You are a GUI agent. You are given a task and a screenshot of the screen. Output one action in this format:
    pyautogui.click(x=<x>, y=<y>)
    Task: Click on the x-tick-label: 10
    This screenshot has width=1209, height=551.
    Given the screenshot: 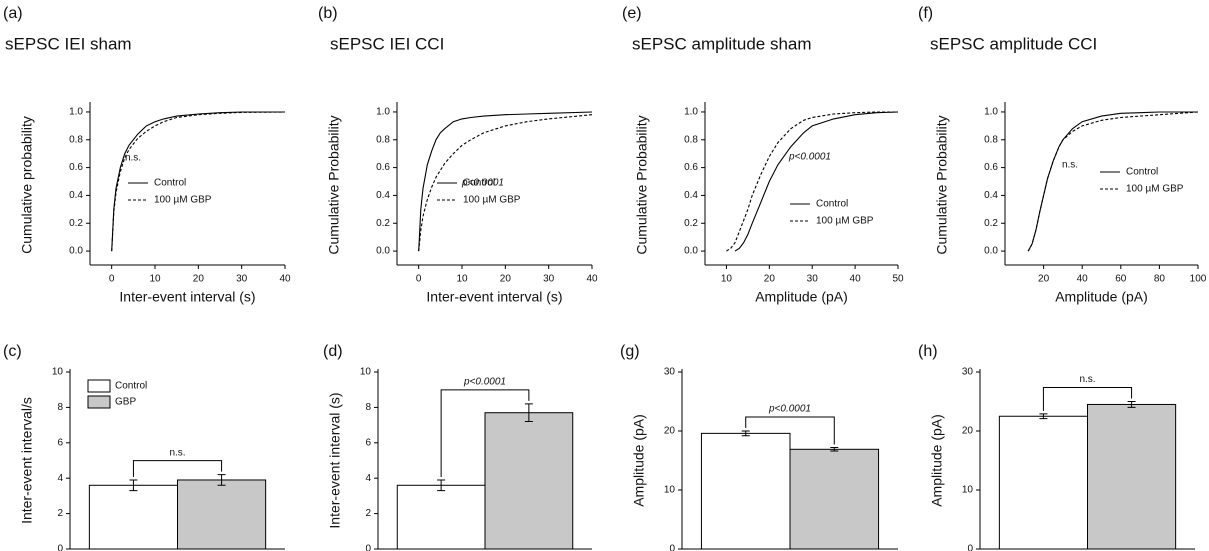 What is the action you would take?
    pyautogui.click(x=727, y=279)
    